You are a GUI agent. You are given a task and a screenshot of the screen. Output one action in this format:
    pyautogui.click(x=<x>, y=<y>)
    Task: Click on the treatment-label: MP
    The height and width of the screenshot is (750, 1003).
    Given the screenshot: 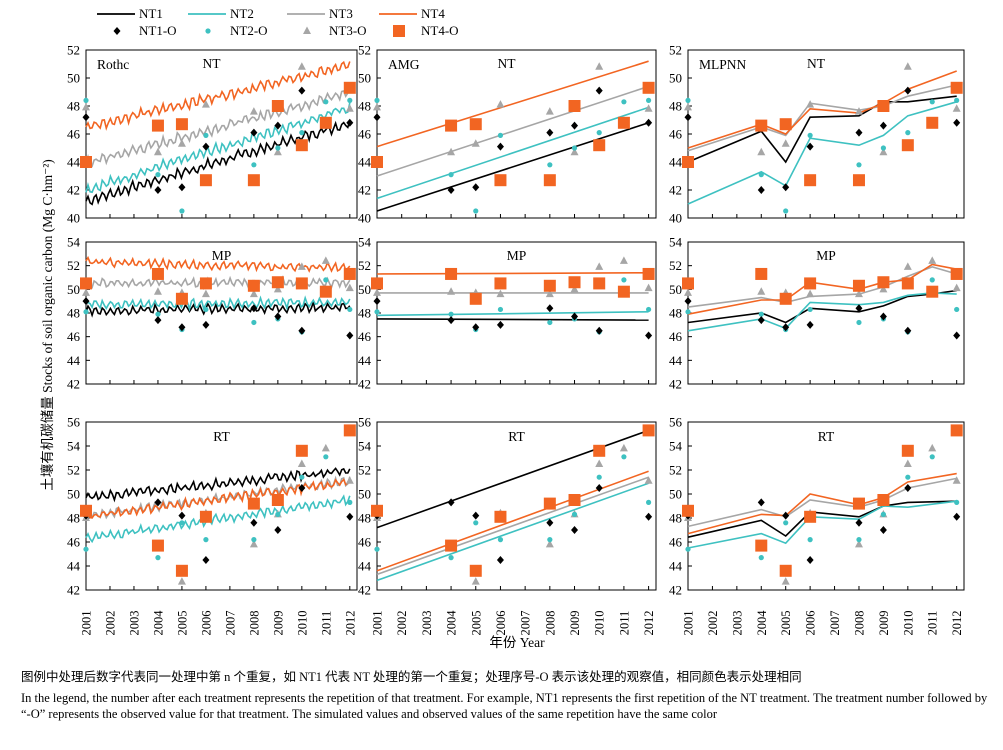 What is the action you would take?
    pyautogui.click(x=826, y=255)
    